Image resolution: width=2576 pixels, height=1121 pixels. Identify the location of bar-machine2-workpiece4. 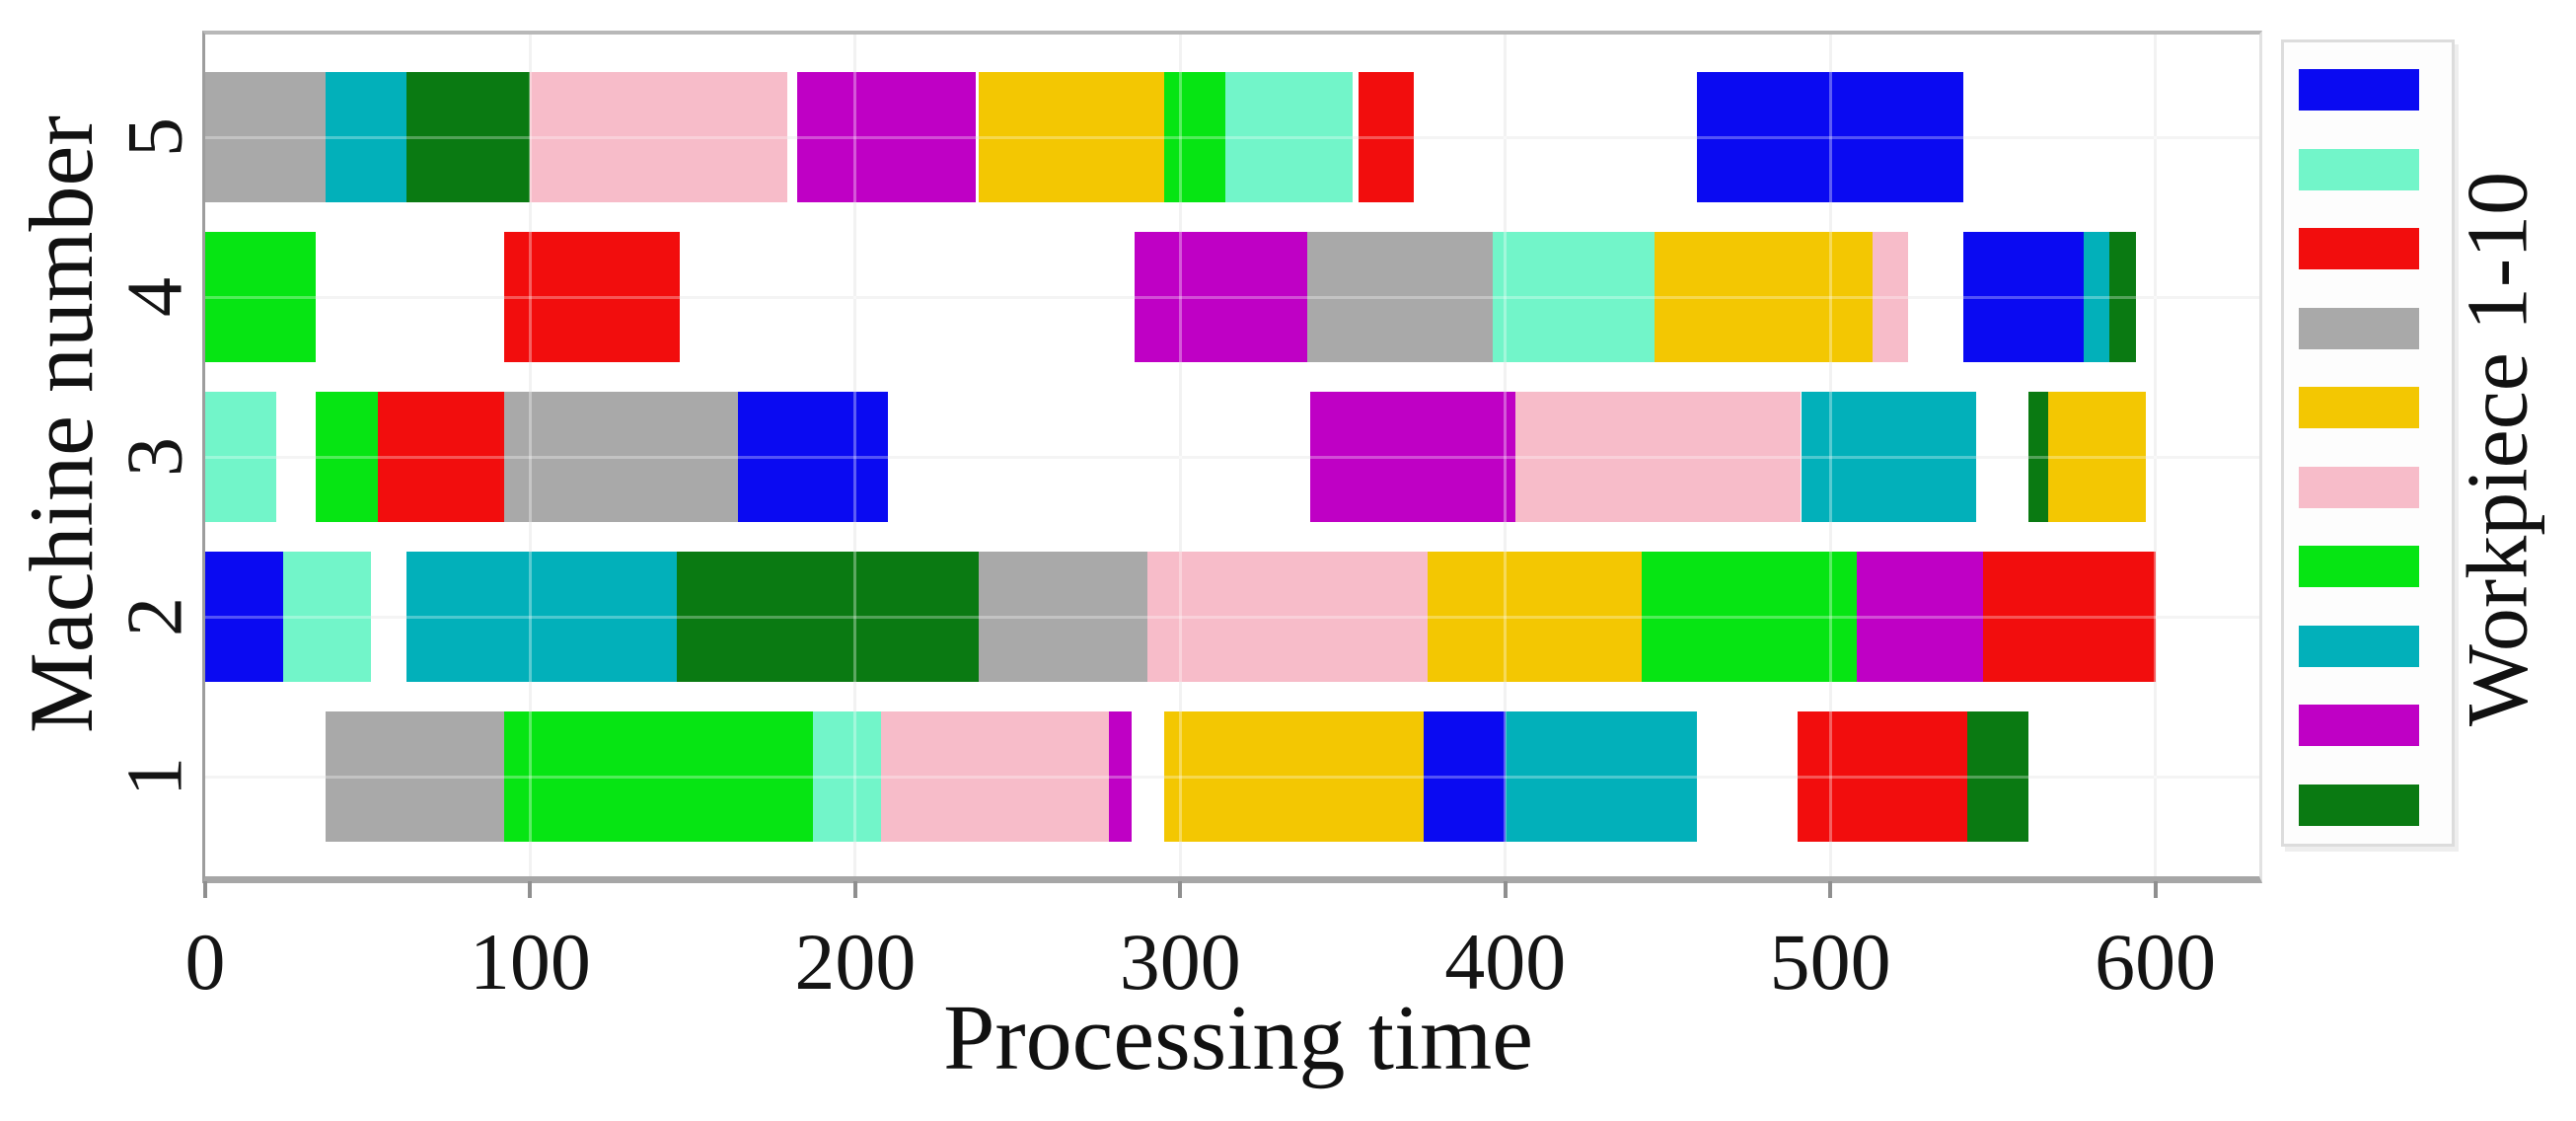
(1063, 617).